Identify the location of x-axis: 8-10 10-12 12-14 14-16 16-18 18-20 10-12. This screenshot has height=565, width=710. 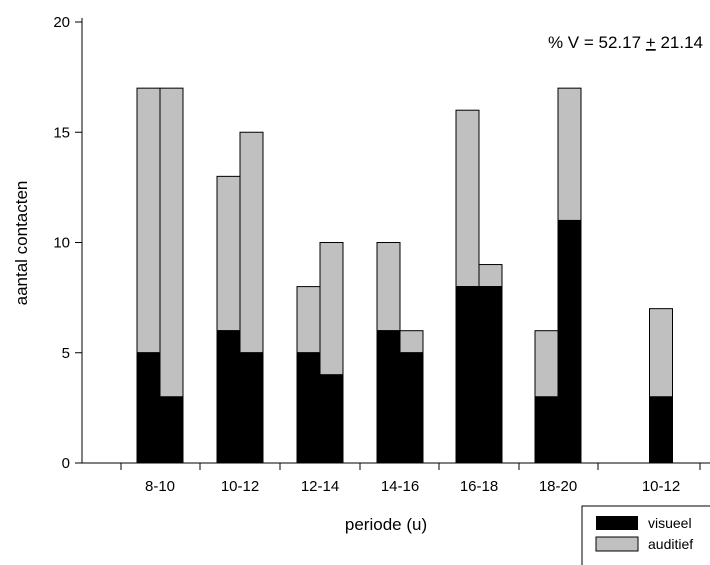
(396, 478).